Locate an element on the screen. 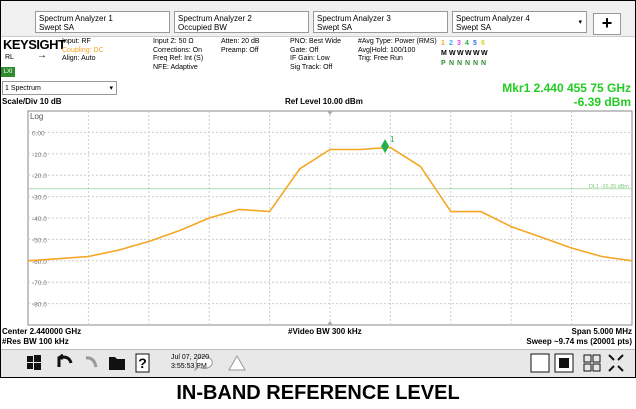 The height and width of the screenshot is (409, 636). alert-icon is located at coordinates (237, 362).